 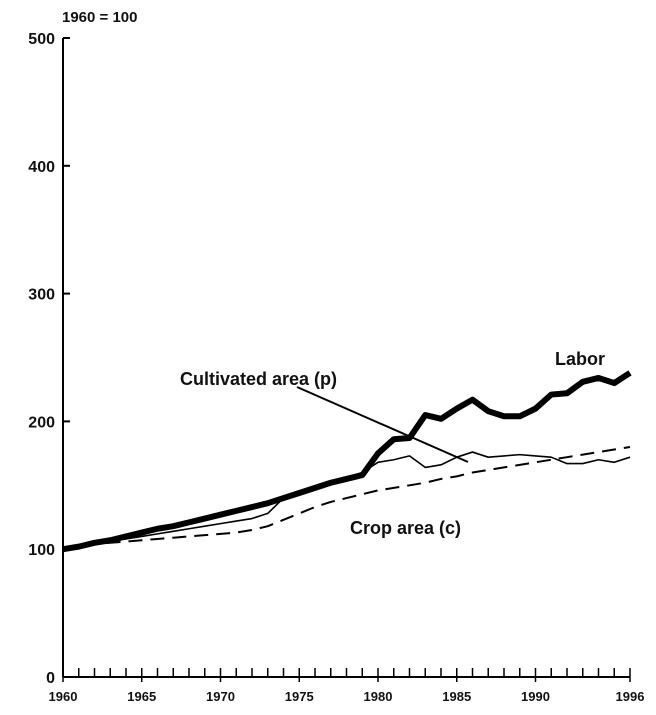 What do you see at coordinates (382, 424) in the screenshot?
I see `leader-line` at bounding box center [382, 424].